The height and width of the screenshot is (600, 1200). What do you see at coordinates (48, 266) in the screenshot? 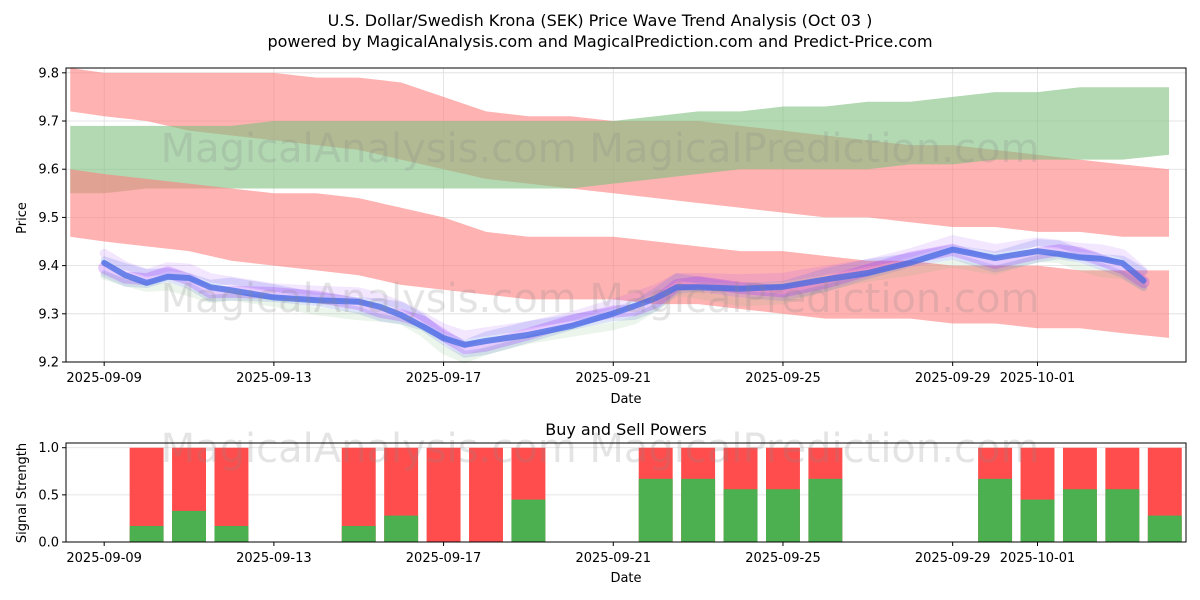
I see `price-y-tick-label: 9.4` at bounding box center [48, 266].